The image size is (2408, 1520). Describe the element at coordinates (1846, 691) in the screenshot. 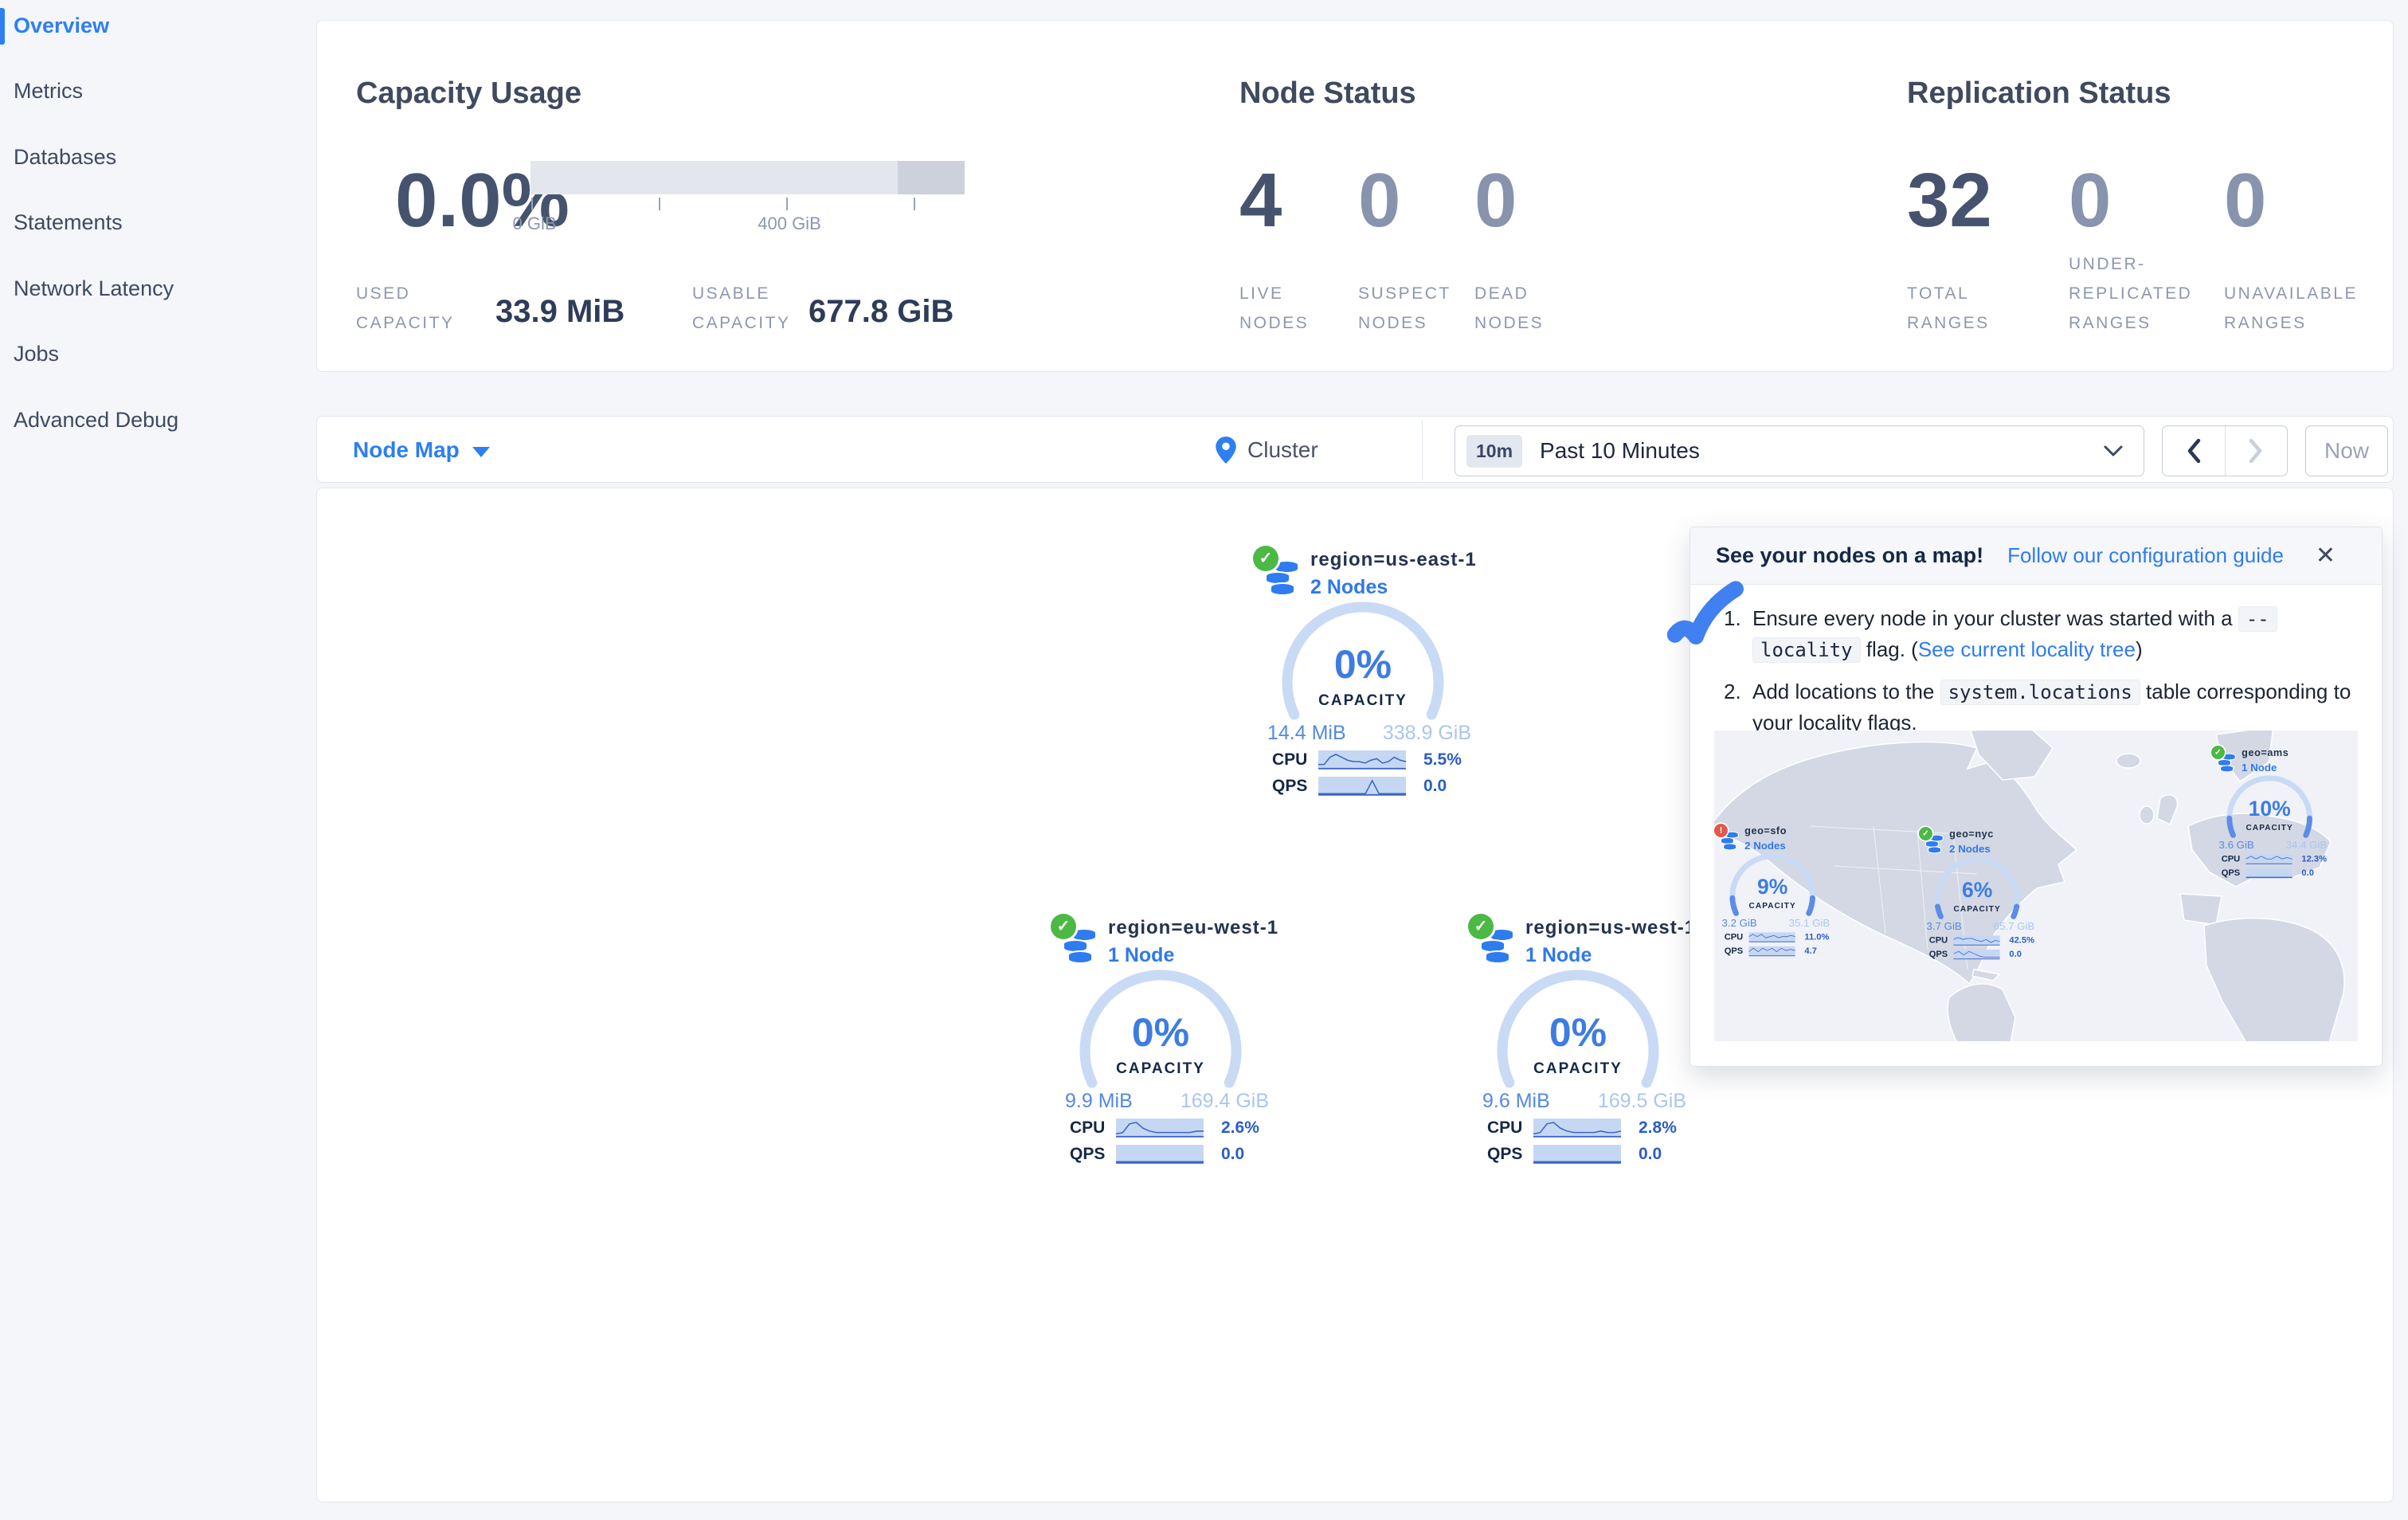

I see `step-text: Add locations to the` at that location.